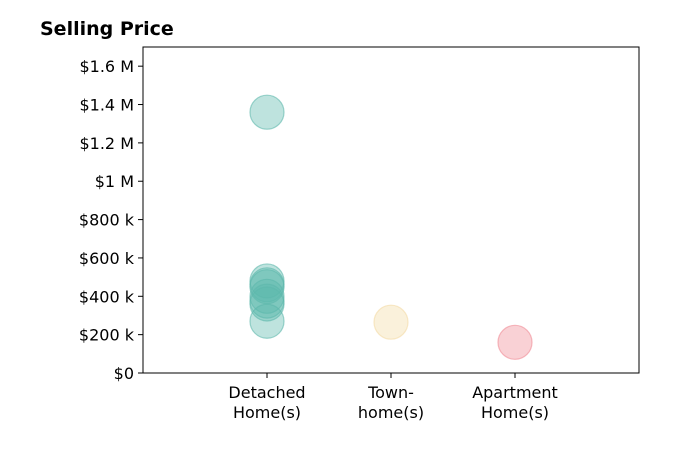 The height and width of the screenshot is (462, 679). I want to click on y-tick-label: $1.4 M, so click(106, 105).